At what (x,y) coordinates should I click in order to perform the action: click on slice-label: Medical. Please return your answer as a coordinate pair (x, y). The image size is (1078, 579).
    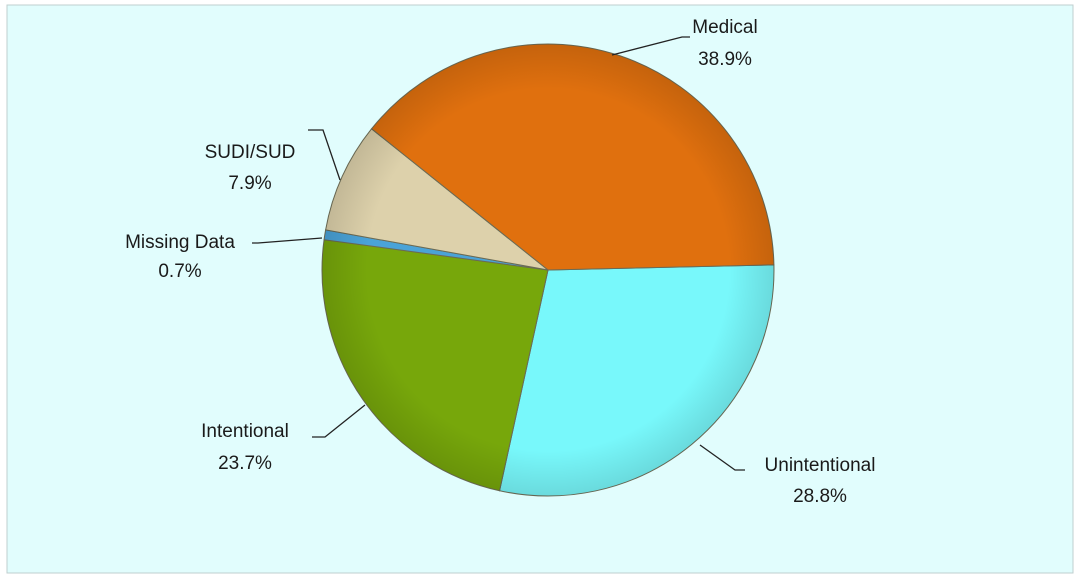
    Looking at the image, I should click on (724, 27).